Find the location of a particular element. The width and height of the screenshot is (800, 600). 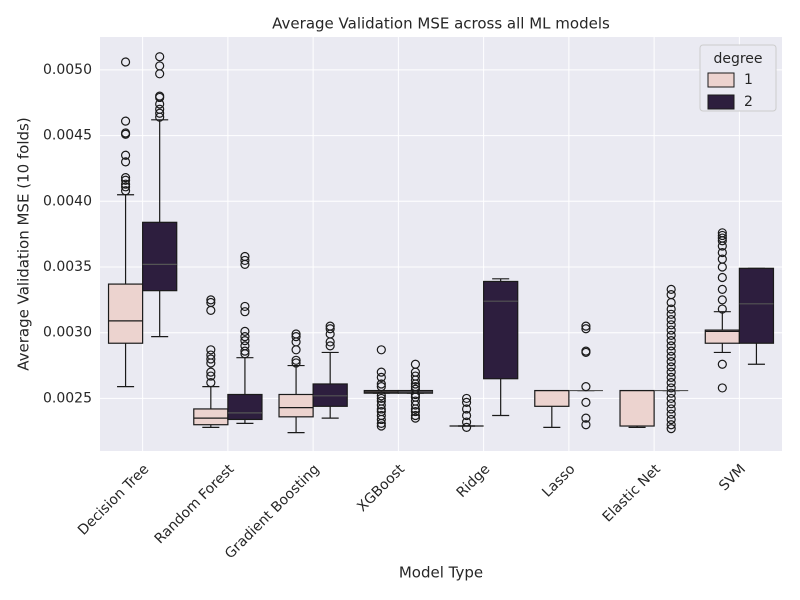

x-tick-label: Elastic Net is located at coordinates (632, 493).